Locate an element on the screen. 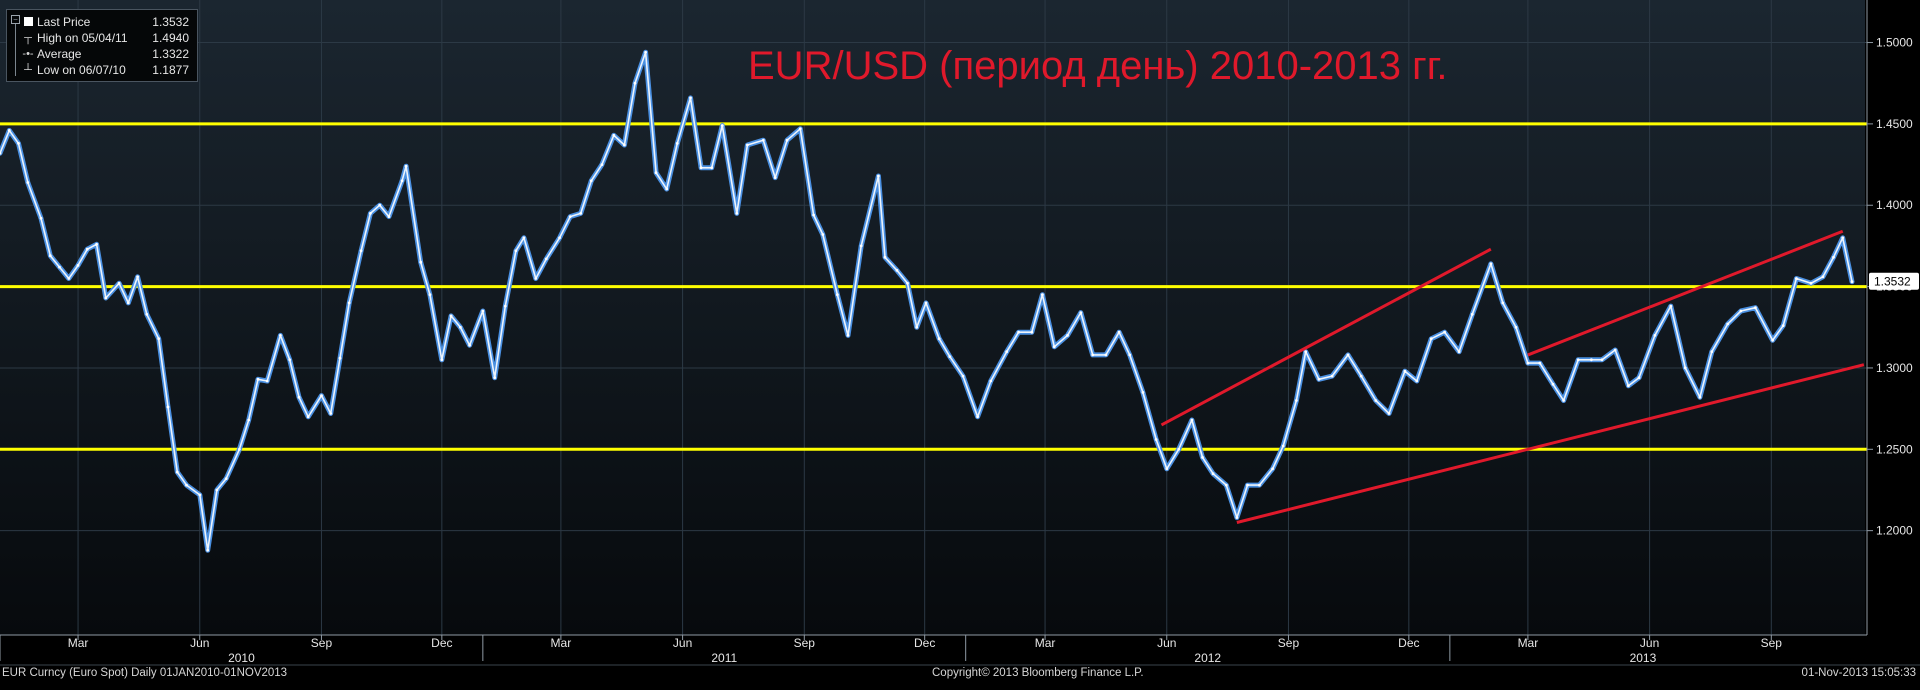 The width and height of the screenshot is (1920, 690). high-marker-icon: ┬ is located at coordinates (28, 38).